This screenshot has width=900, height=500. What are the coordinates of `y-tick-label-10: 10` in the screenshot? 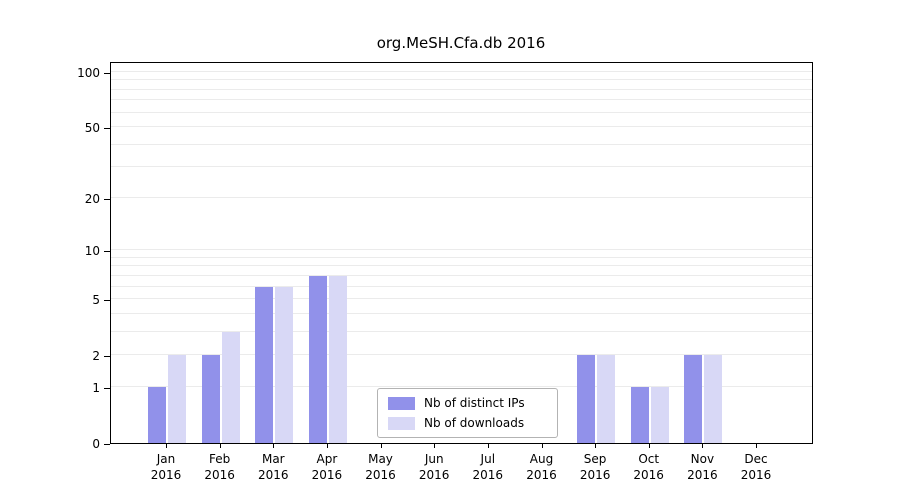 It's located at (92, 251).